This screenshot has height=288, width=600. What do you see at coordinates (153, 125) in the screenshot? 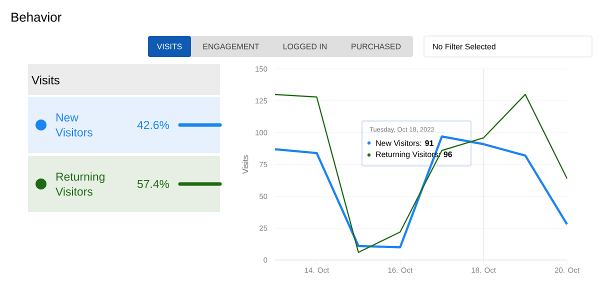
I see `text: 42.6%` at bounding box center [153, 125].